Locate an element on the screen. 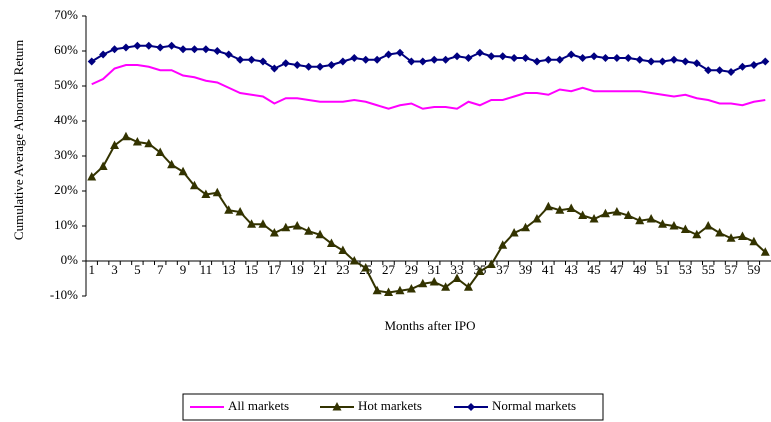  x-tick-label: 9 is located at coordinates (183, 269).